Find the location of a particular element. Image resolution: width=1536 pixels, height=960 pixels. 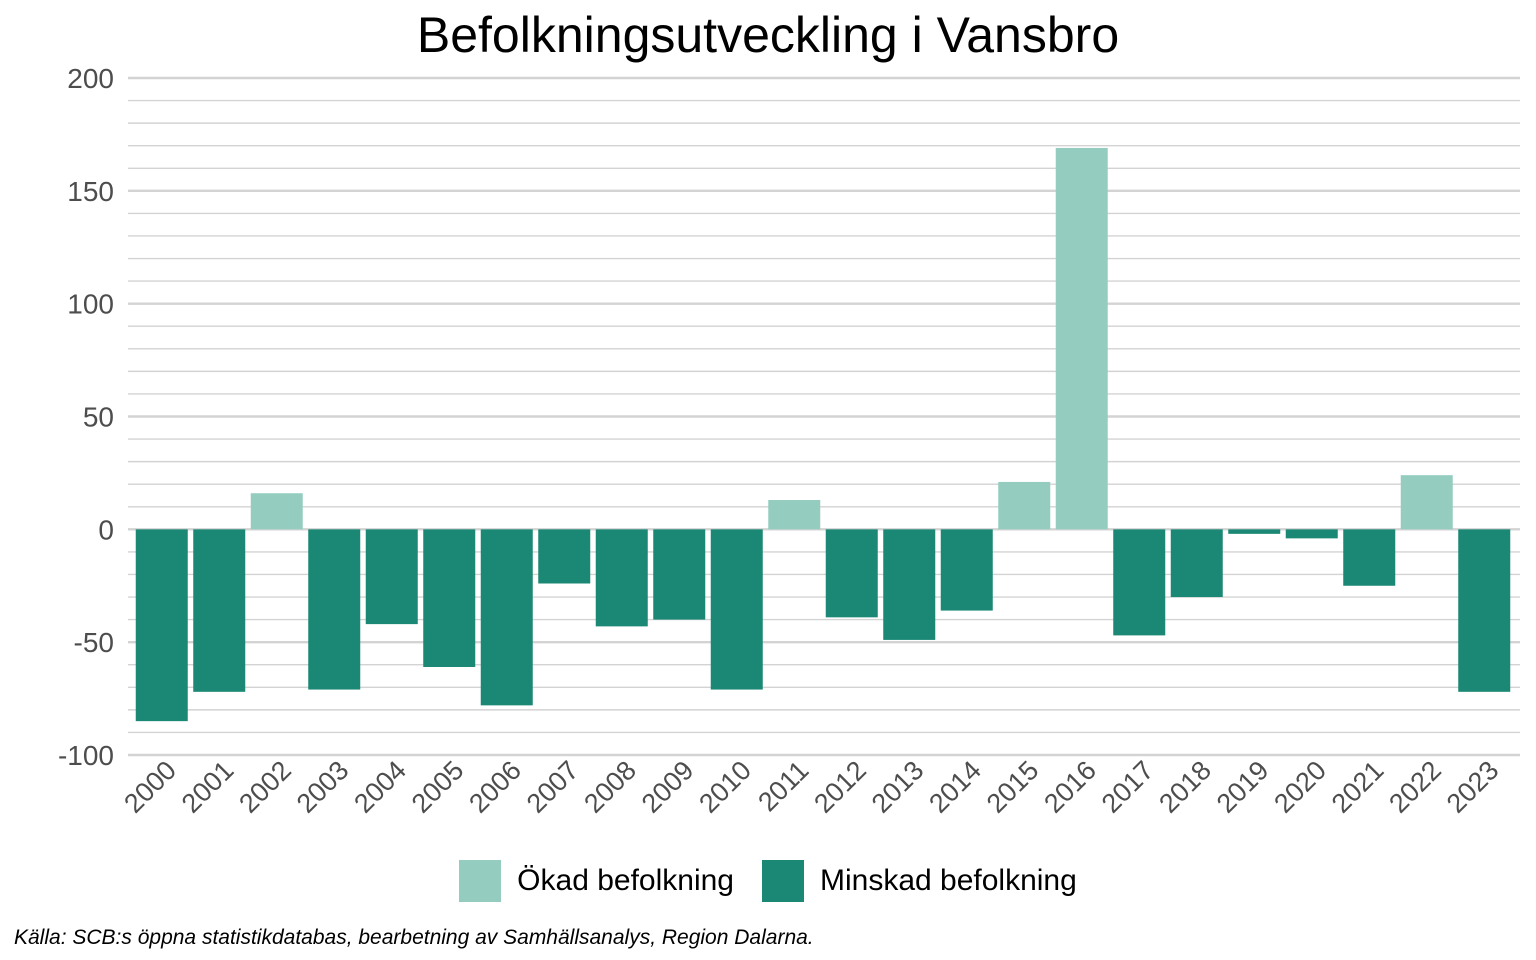

x-tick-label: 2021 is located at coordinates (1358, 787).